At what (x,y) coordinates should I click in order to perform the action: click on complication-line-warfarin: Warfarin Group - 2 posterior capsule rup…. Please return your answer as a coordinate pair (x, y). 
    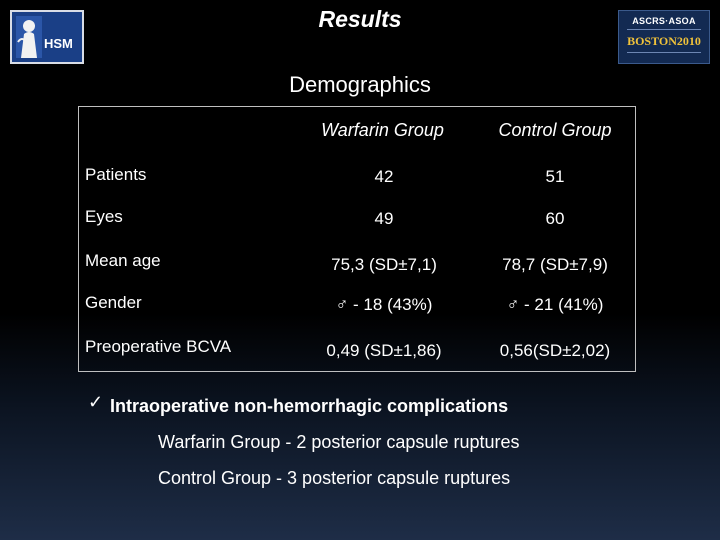
    Looking at the image, I should click on (339, 442).